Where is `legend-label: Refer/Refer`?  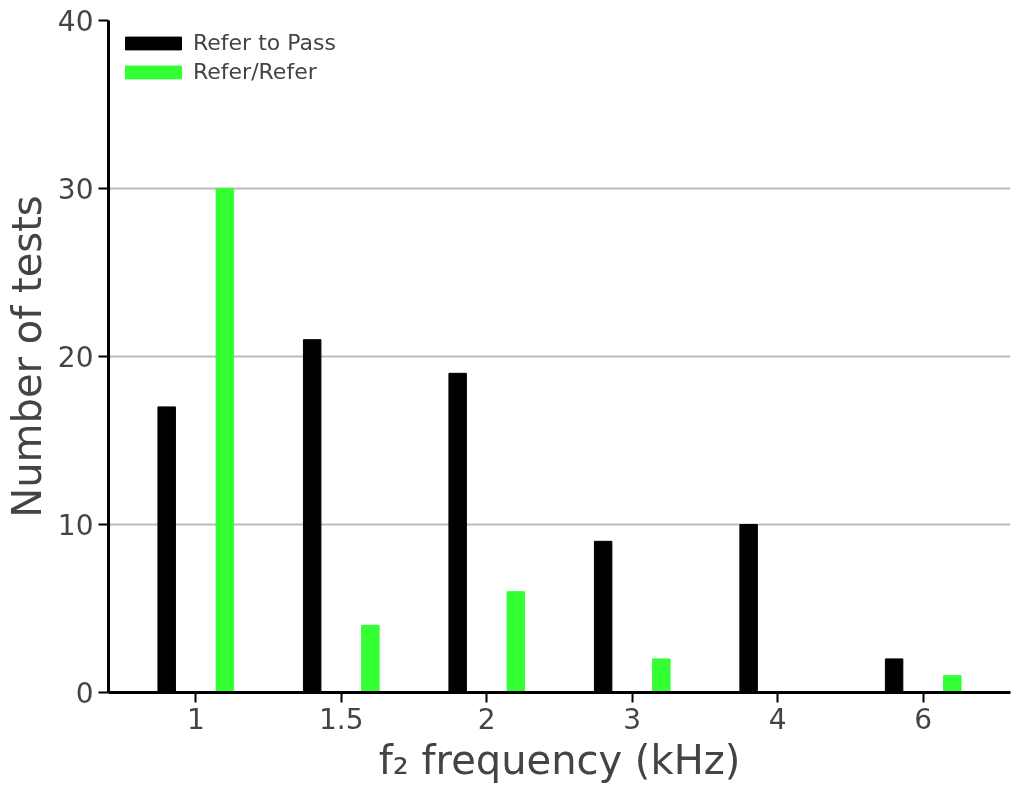
legend-label: Refer/Refer is located at coordinates (255, 71).